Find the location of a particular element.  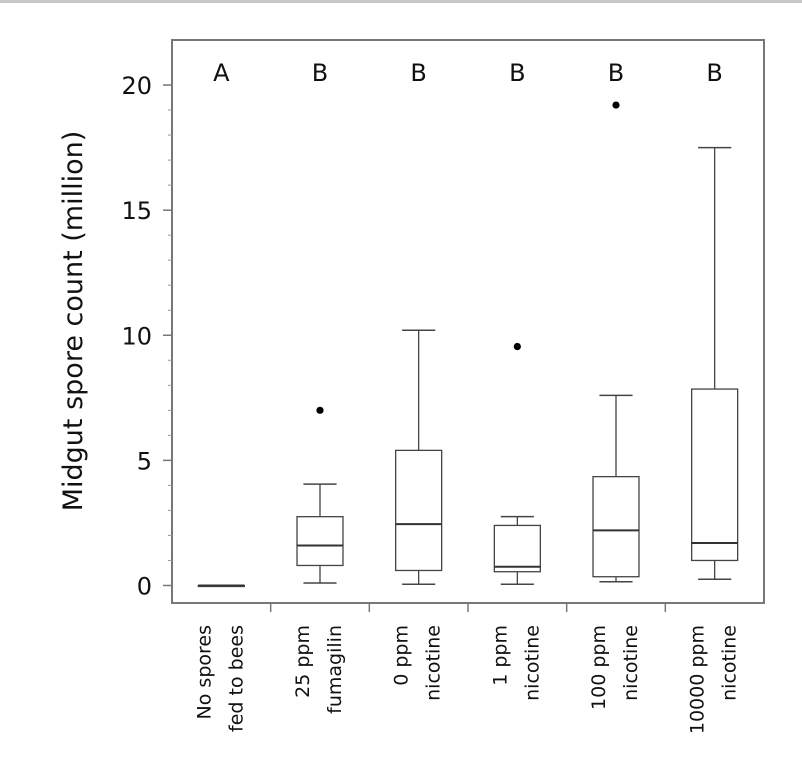

y-tick-label: 0 is located at coordinates (144, 586).